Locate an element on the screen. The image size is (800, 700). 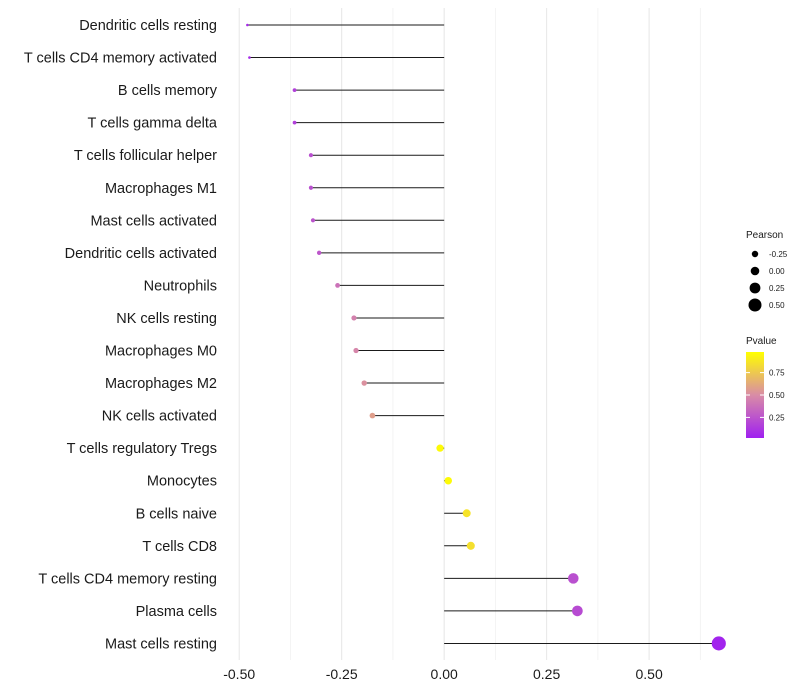
y-category-label: Mast cells resting is located at coordinates (161, 644).